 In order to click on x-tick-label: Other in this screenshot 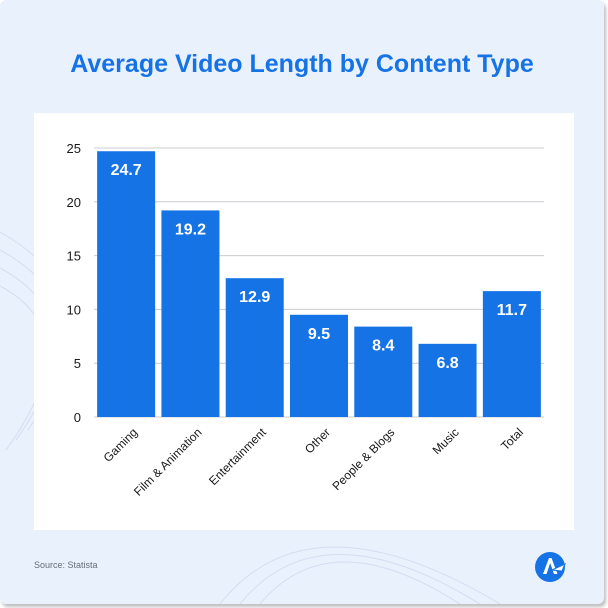, I will do `click(317, 440)`.